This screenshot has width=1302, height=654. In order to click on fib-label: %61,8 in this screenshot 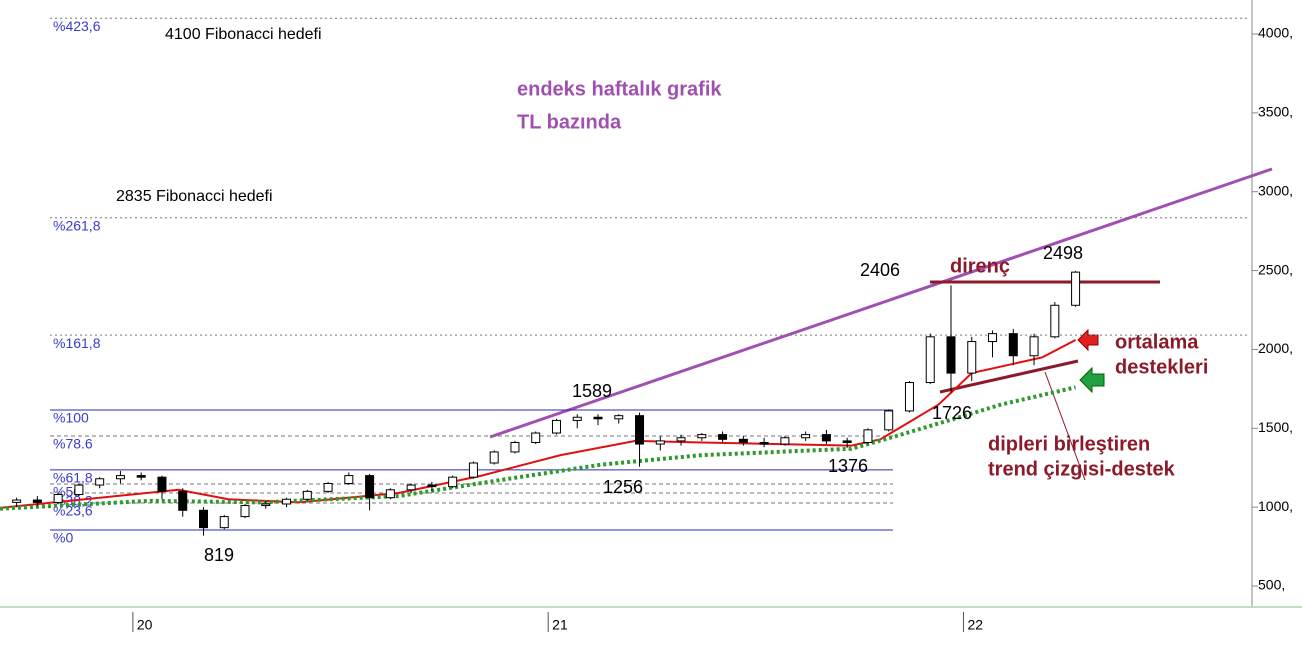, I will do `click(73, 478)`.